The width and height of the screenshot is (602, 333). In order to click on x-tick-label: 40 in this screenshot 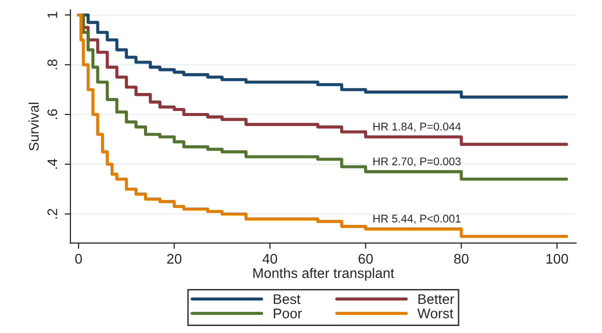, I will do `click(270, 259)`.